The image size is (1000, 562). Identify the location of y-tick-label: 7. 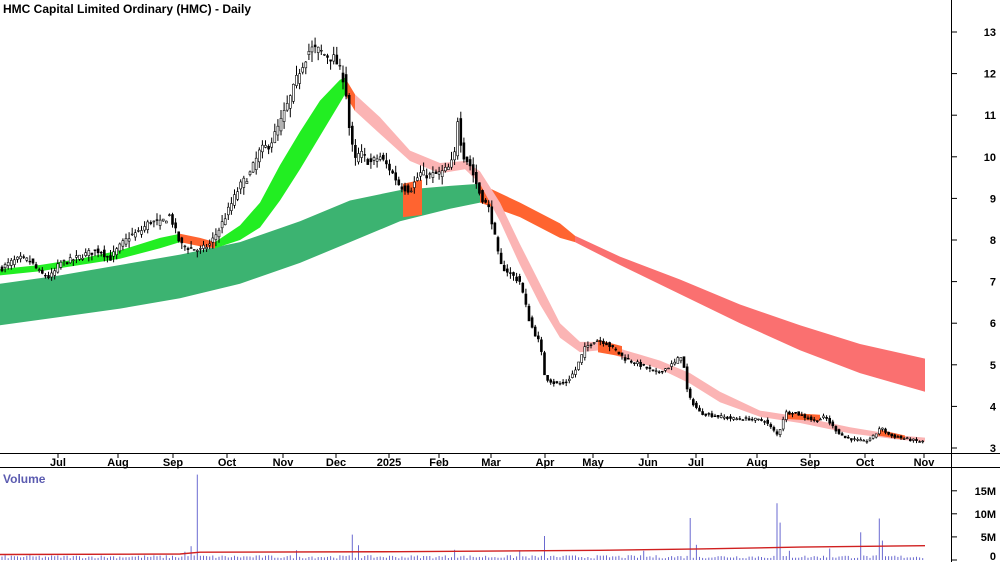
(993, 283).